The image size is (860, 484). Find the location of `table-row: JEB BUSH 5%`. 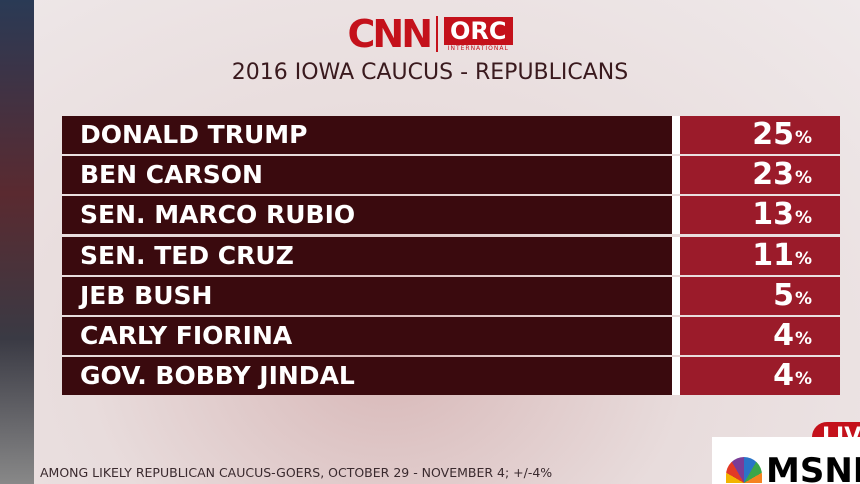

table-row: JEB BUSH 5% is located at coordinates (451, 295).